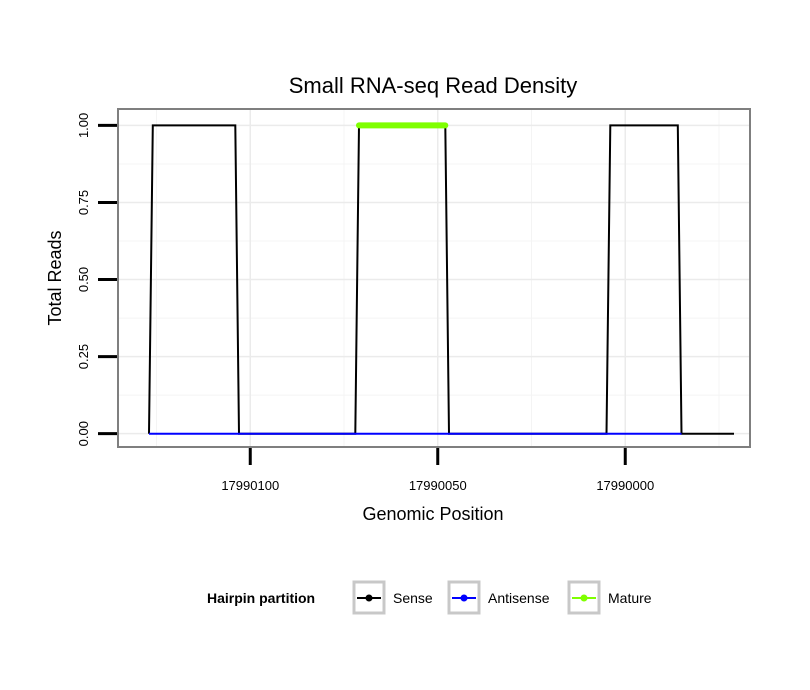 Image resolution: width=810 pixels, height=690 pixels. Describe the element at coordinates (261, 598) in the screenshot. I see `legend-title: Hairpin partition` at that location.